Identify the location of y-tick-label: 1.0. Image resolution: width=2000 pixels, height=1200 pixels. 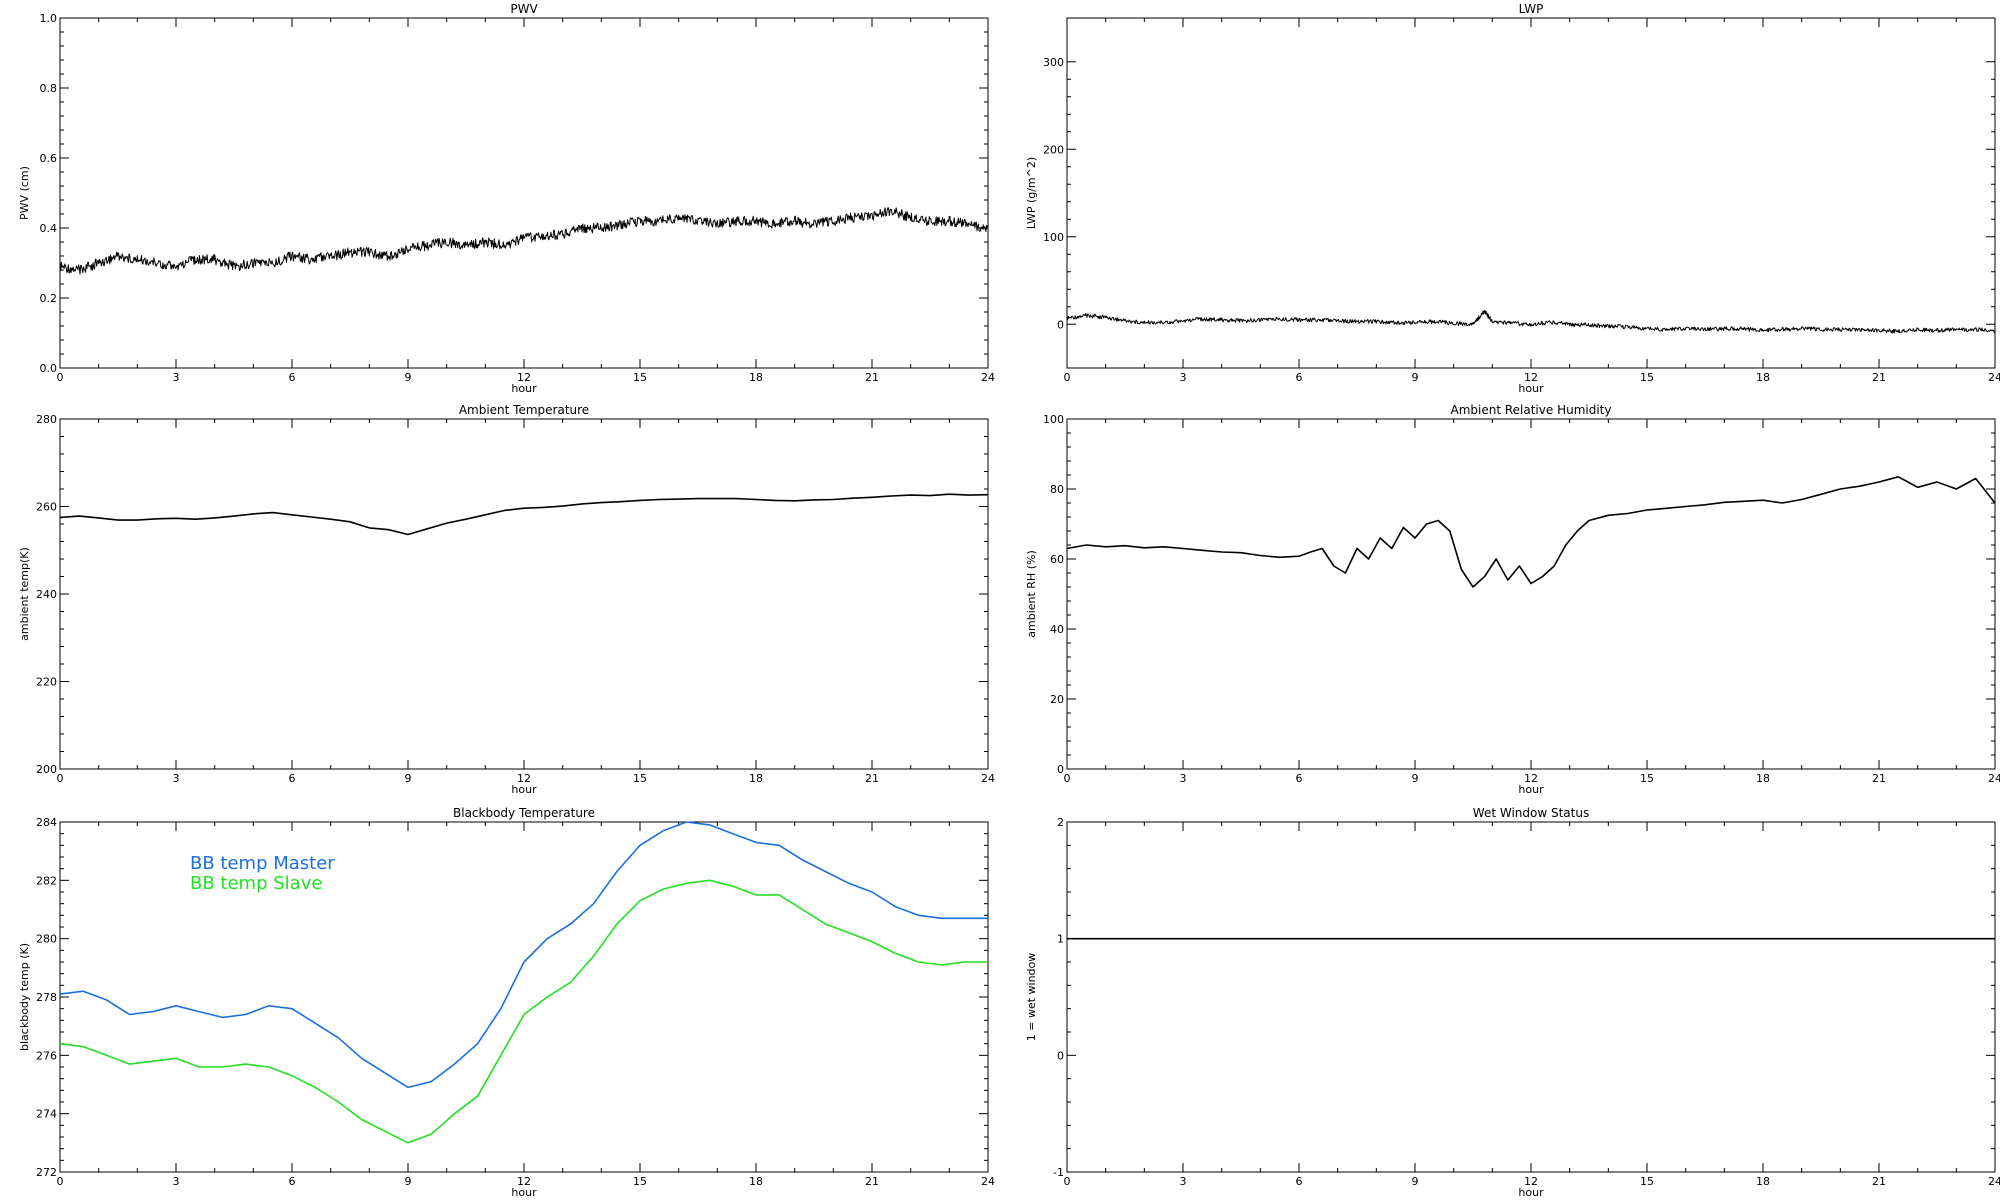
(49, 18).